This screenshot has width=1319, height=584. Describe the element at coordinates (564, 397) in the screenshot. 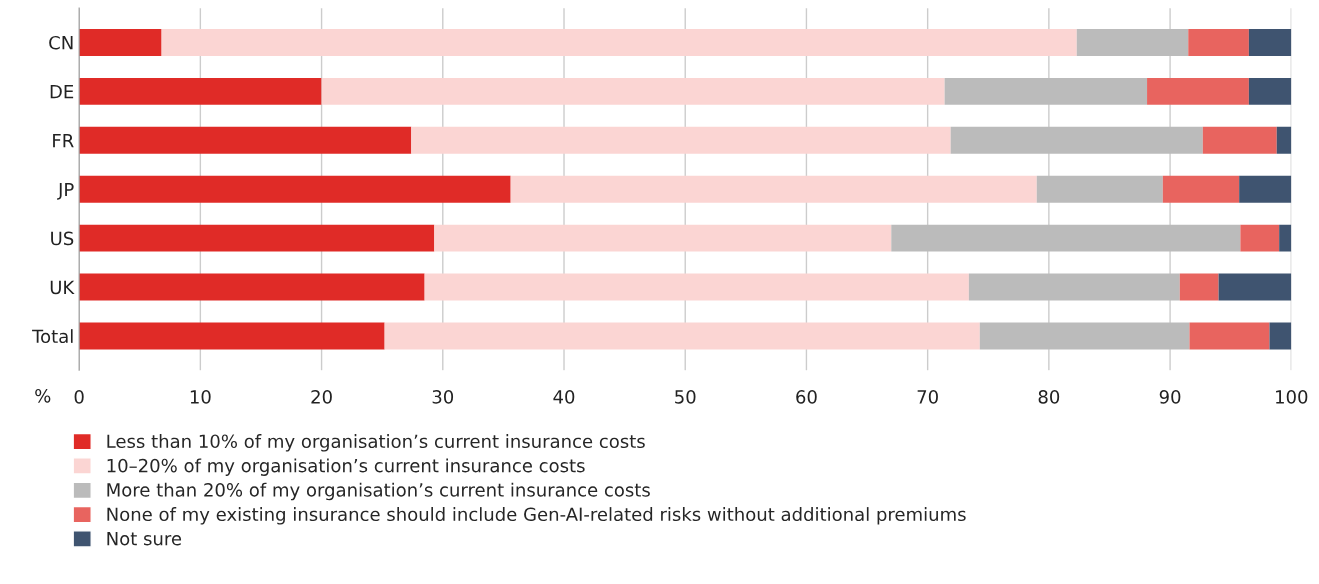

I see `x-tick-label: 40` at that location.